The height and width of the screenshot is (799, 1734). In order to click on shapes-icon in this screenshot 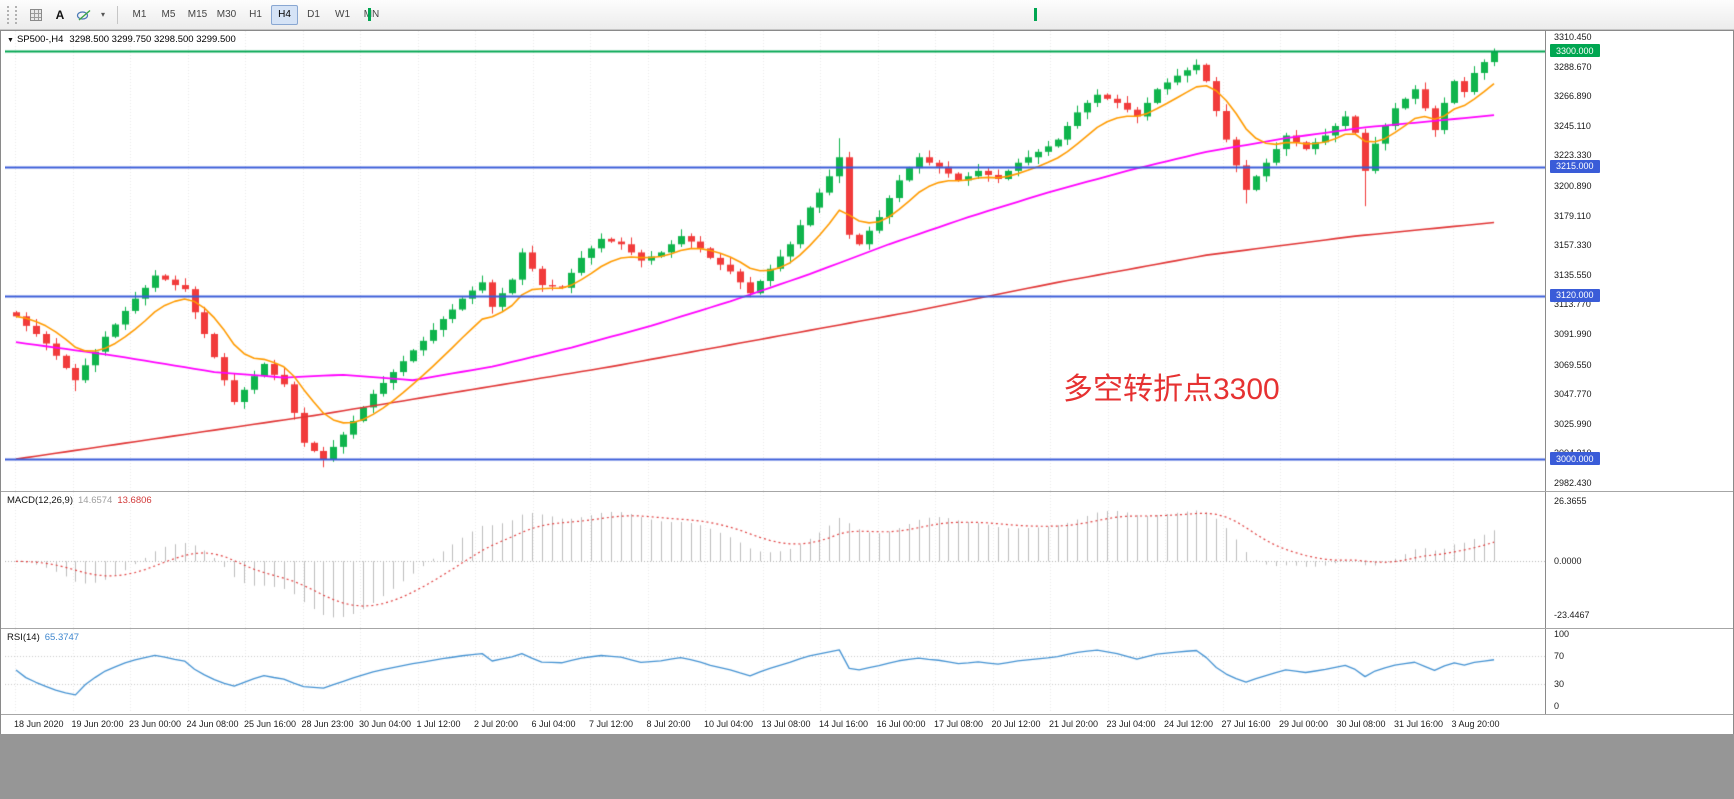, I will do `click(83, 15)`.